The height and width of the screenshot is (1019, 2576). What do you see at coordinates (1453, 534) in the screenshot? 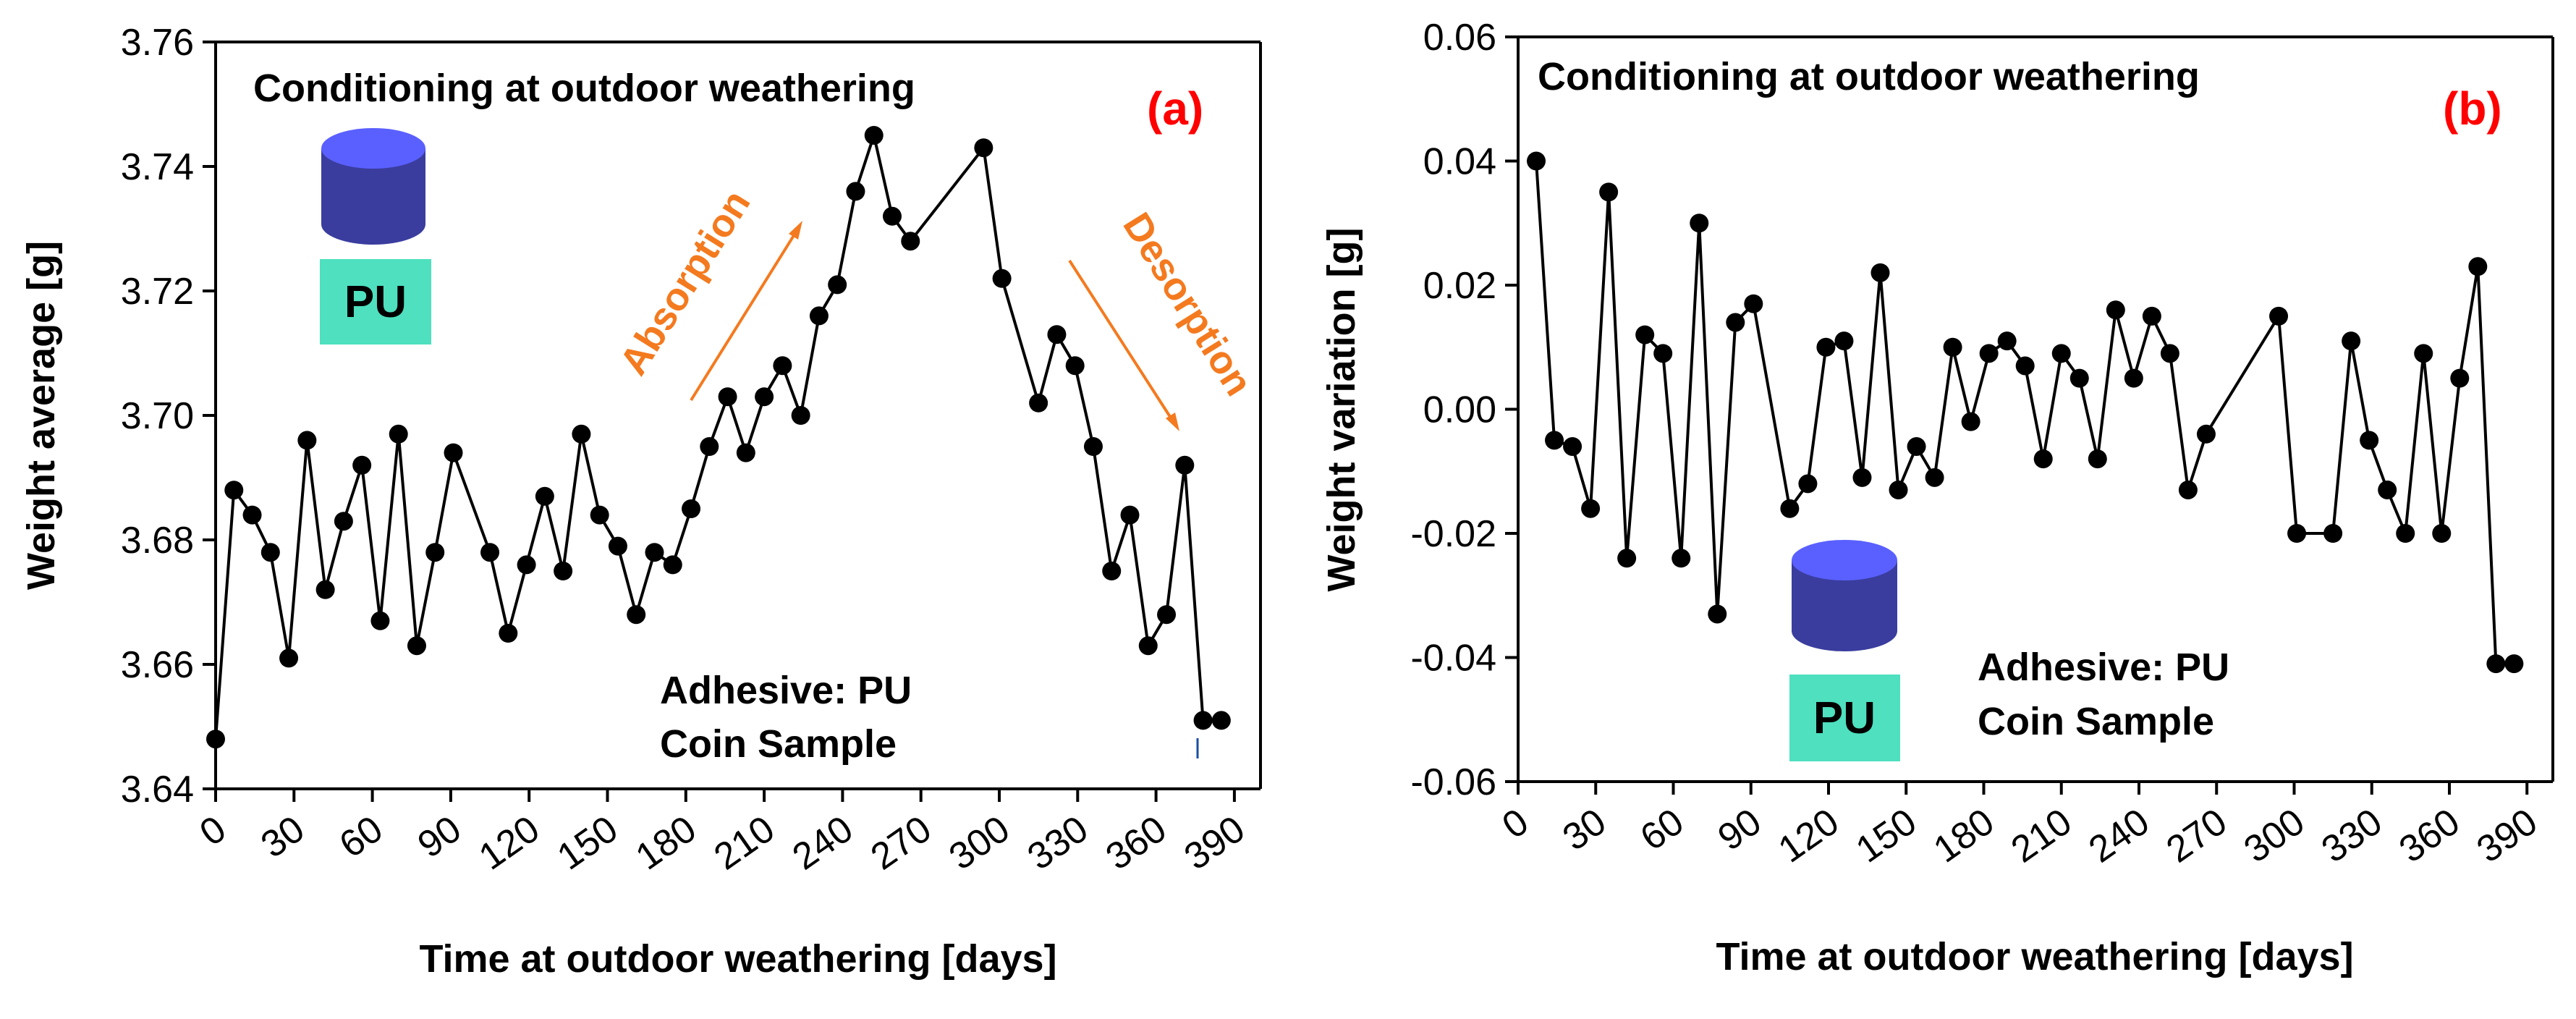
I see `y-tick-label: -0.02` at bounding box center [1453, 534].